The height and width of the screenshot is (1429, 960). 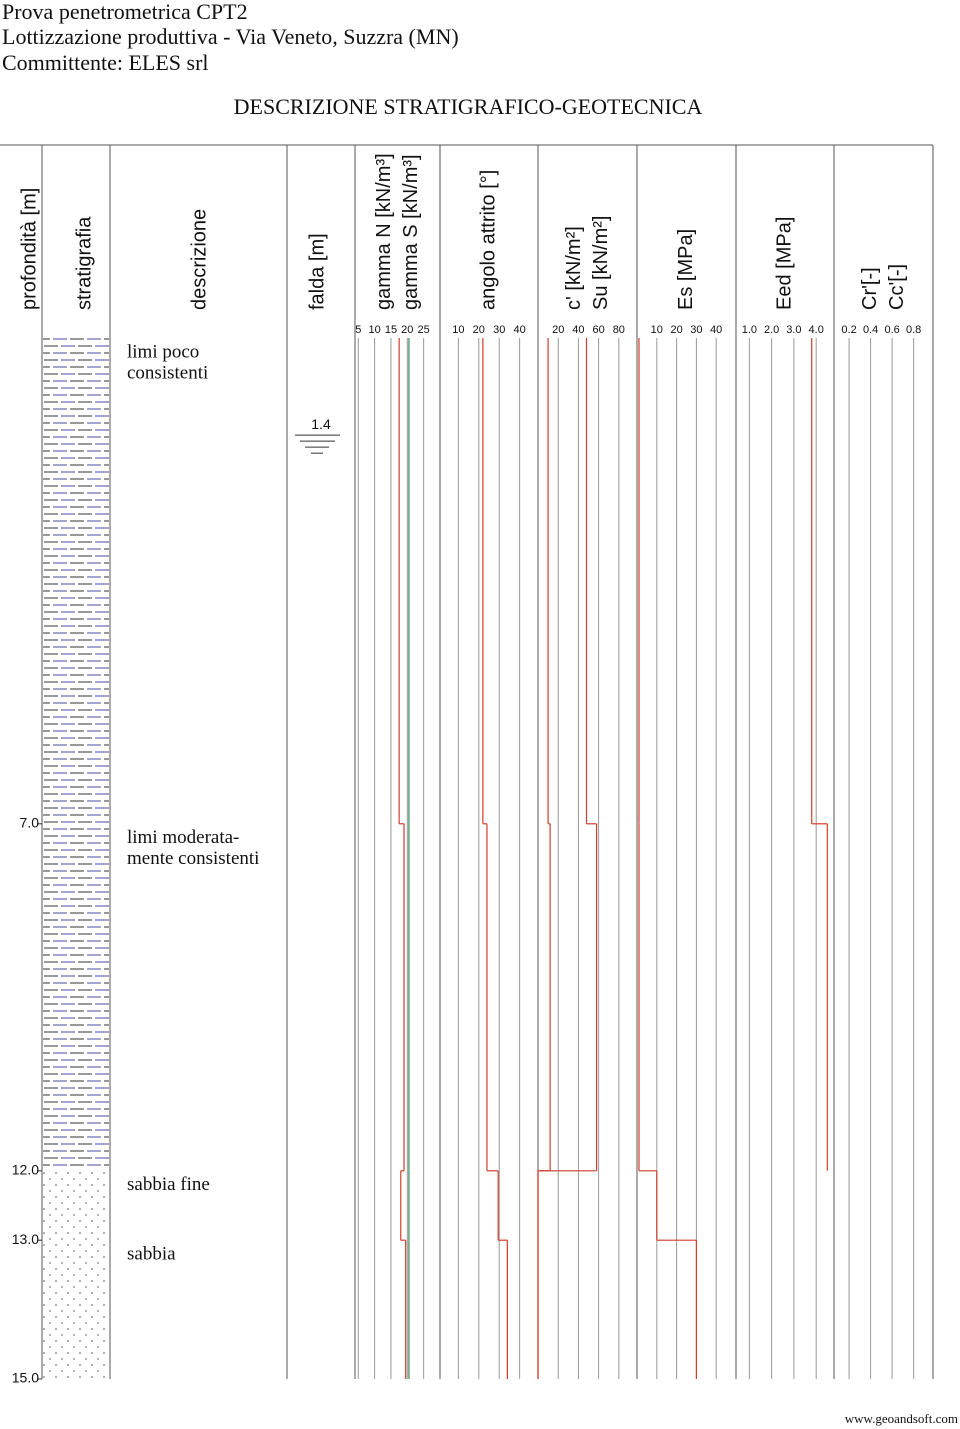 I want to click on tick-label: 0.4, so click(x=870, y=330).